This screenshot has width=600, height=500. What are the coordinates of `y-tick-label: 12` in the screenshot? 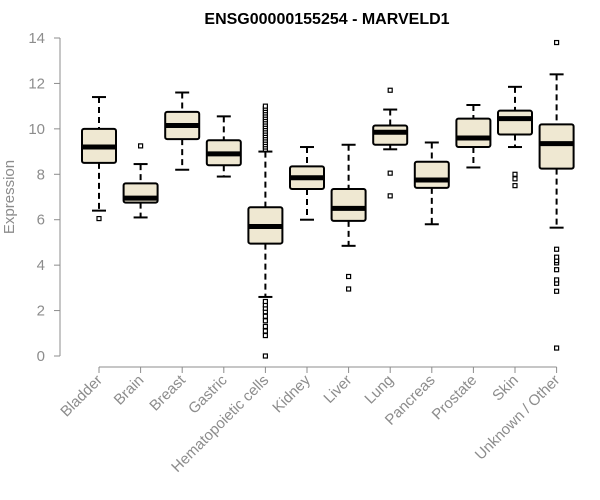 It's located at (36, 83).